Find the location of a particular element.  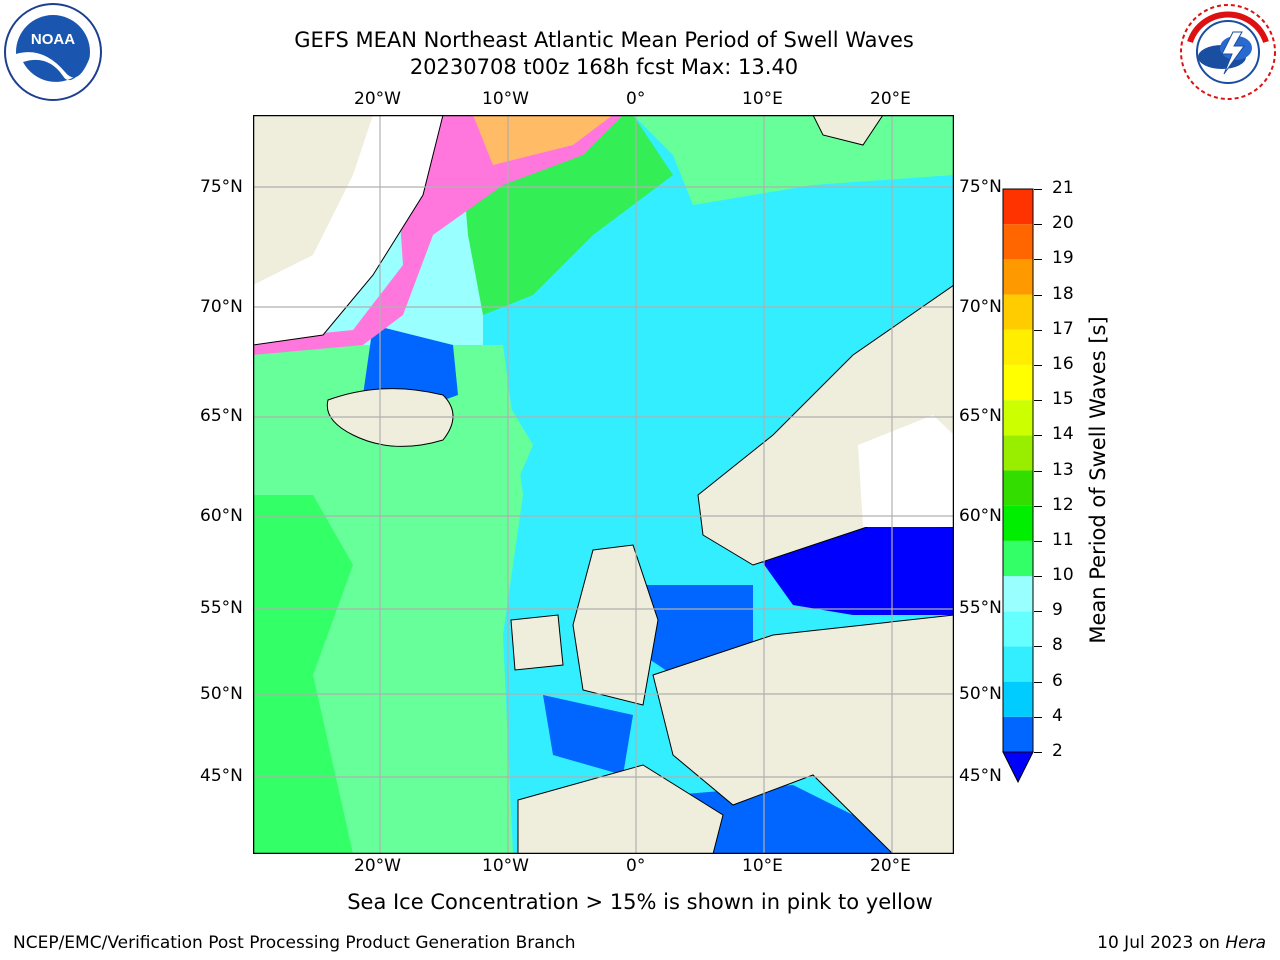

colorbar-tick-label: 6 is located at coordinates (1057, 680).